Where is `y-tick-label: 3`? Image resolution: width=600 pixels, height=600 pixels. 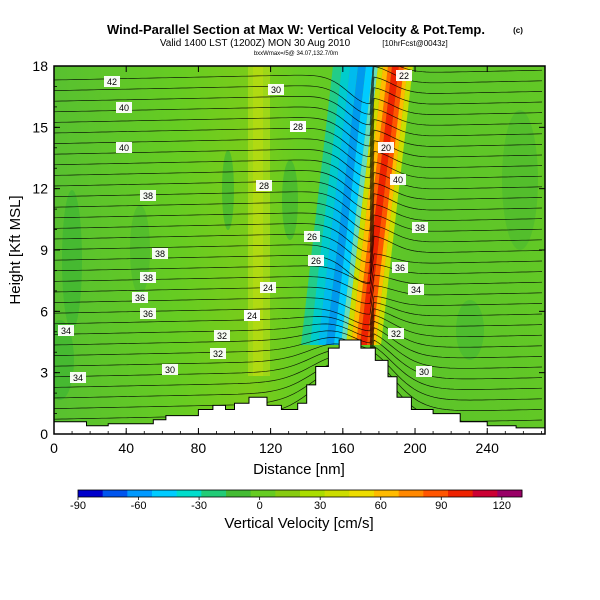 y-tick-label: 3 is located at coordinates (44, 373).